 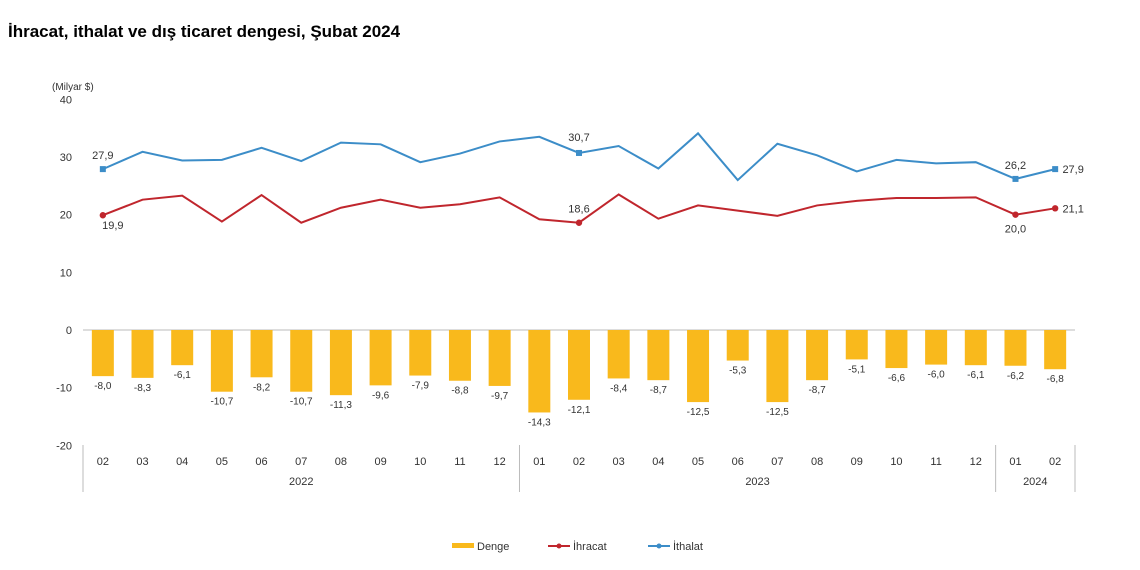 What do you see at coordinates (698, 412) in the screenshot?
I see `bar-data-label: -12,5` at bounding box center [698, 412].